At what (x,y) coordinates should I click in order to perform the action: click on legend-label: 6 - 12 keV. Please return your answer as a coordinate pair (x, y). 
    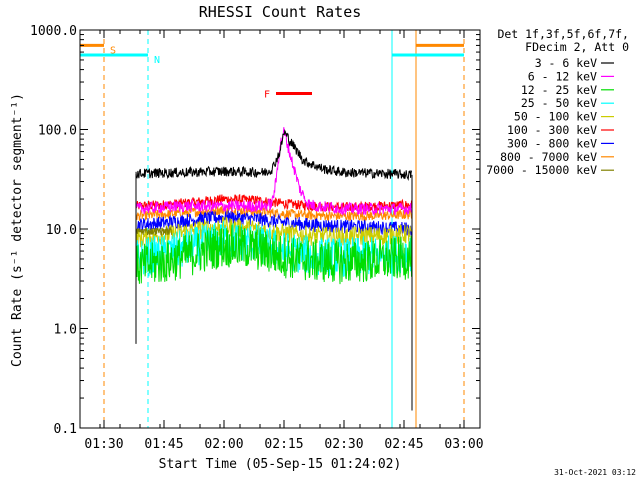
    Looking at the image, I should click on (562, 76).